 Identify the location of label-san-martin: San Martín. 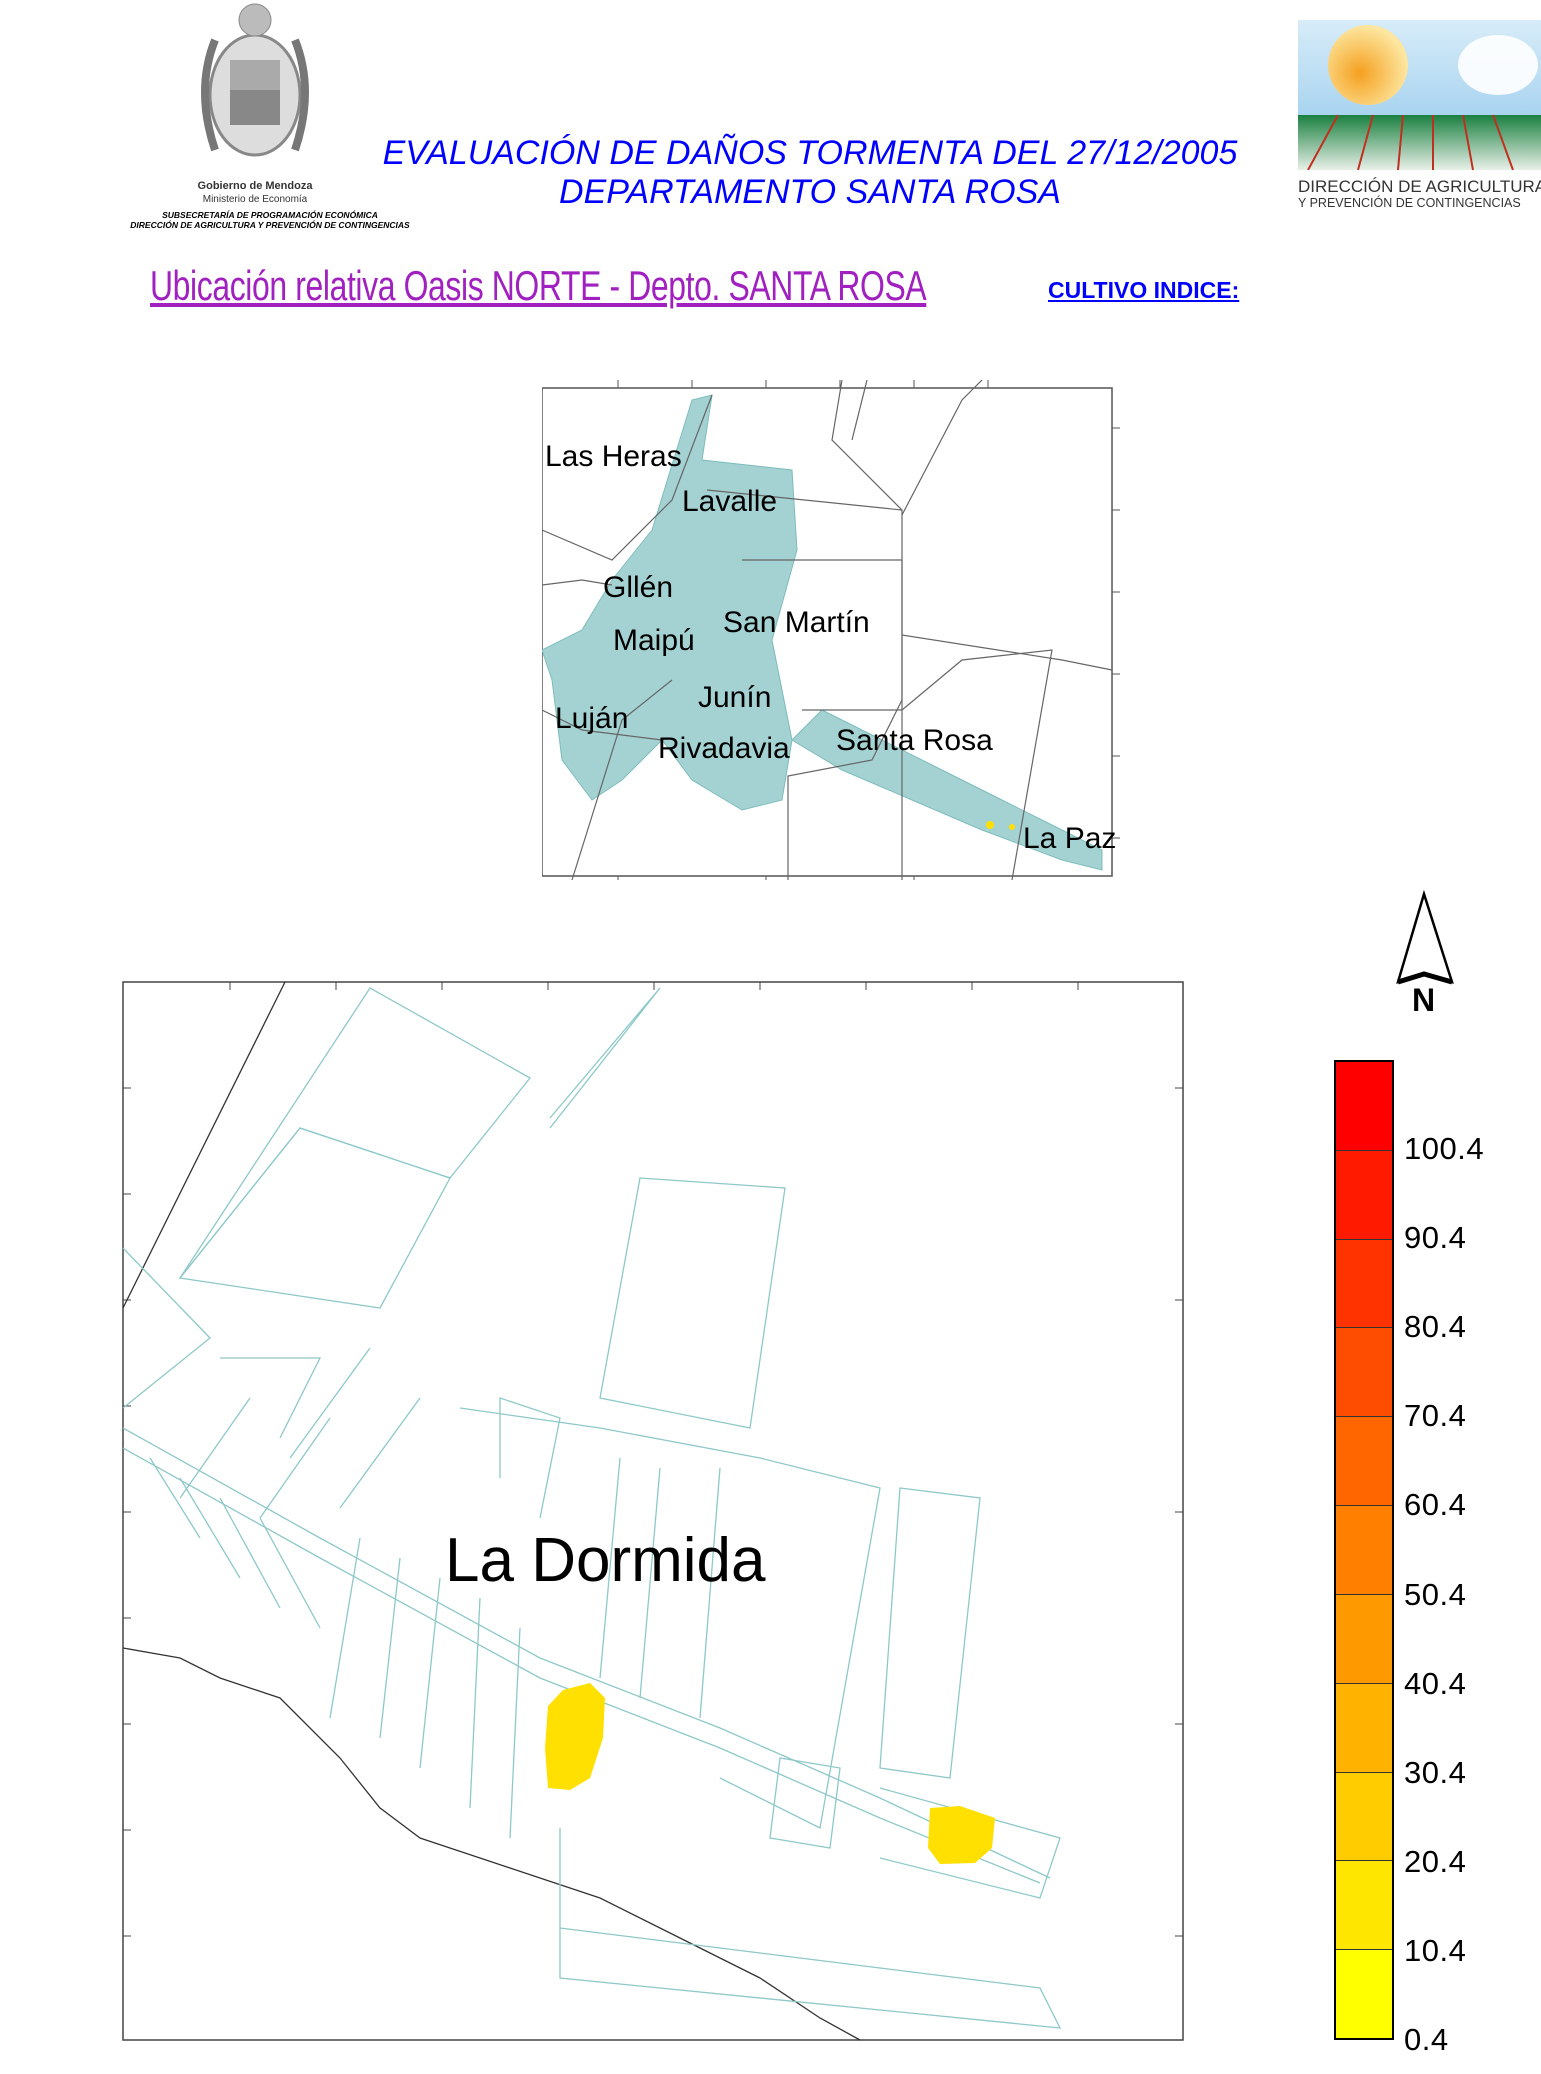
(796, 622).